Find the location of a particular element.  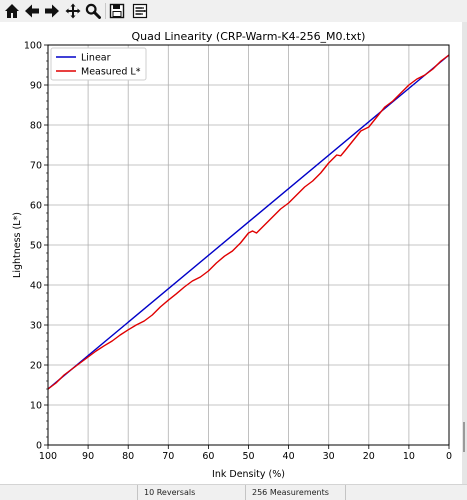

y-tick-label: 0 is located at coordinates (39, 446).